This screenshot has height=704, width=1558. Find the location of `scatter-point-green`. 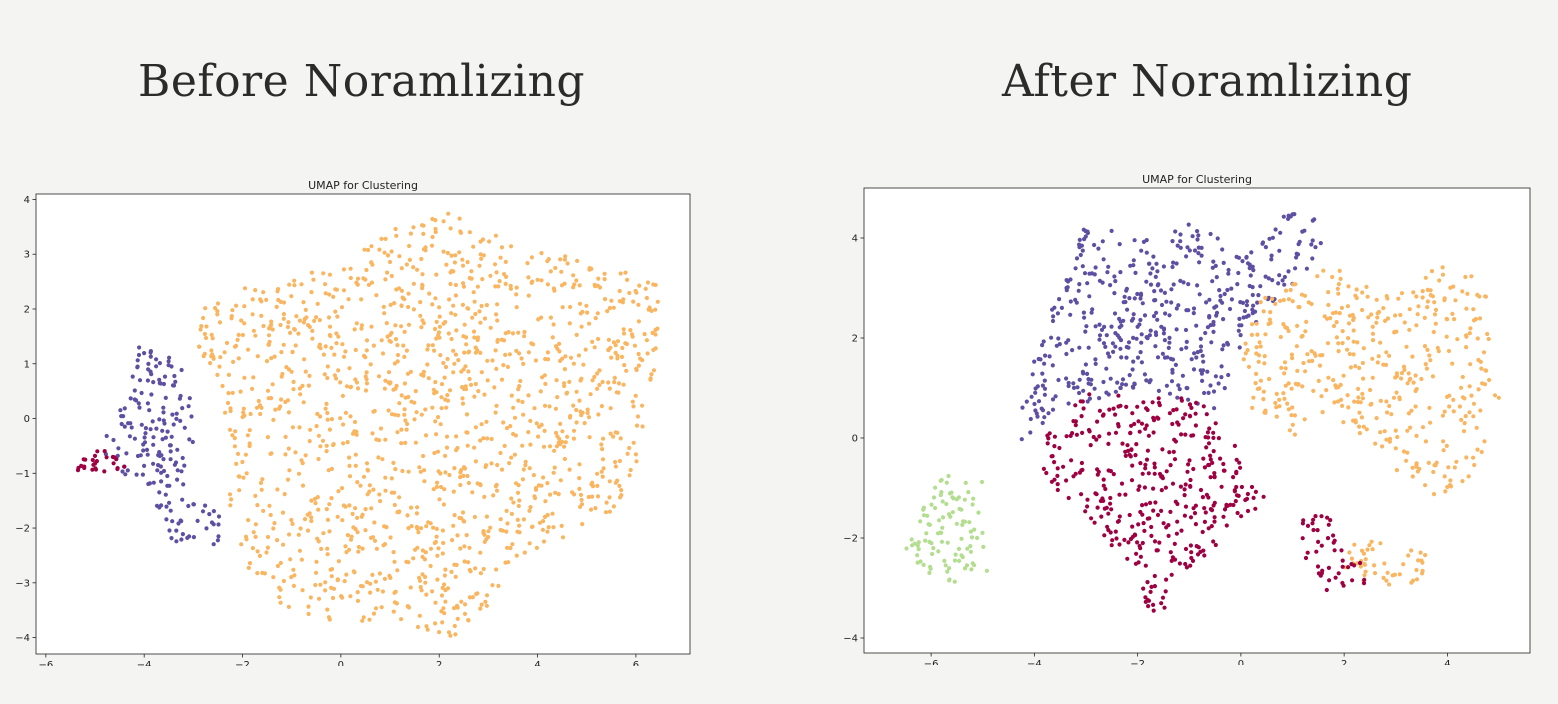

scatter-point-green is located at coordinates (933, 548).